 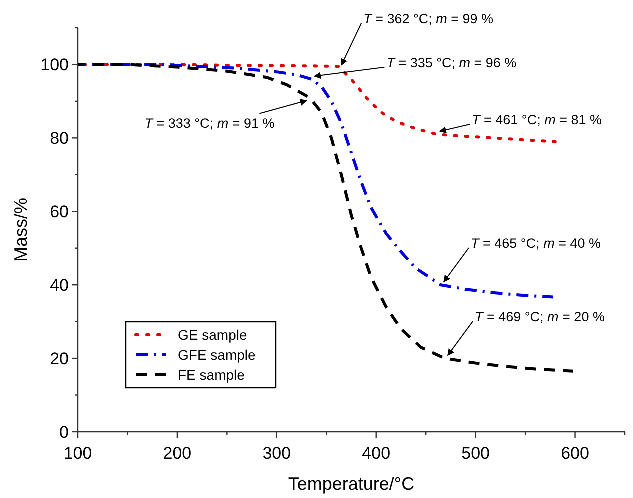 What do you see at coordinates (277, 453) in the screenshot?
I see `x-tick-label: 300` at bounding box center [277, 453].